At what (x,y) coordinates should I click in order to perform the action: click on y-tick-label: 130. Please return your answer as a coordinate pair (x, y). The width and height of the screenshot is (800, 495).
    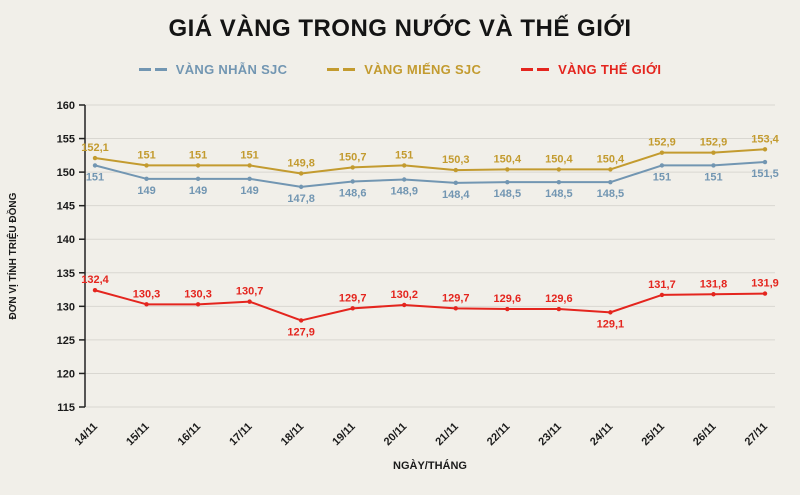
    Looking at the image, I should click on (66, 307).